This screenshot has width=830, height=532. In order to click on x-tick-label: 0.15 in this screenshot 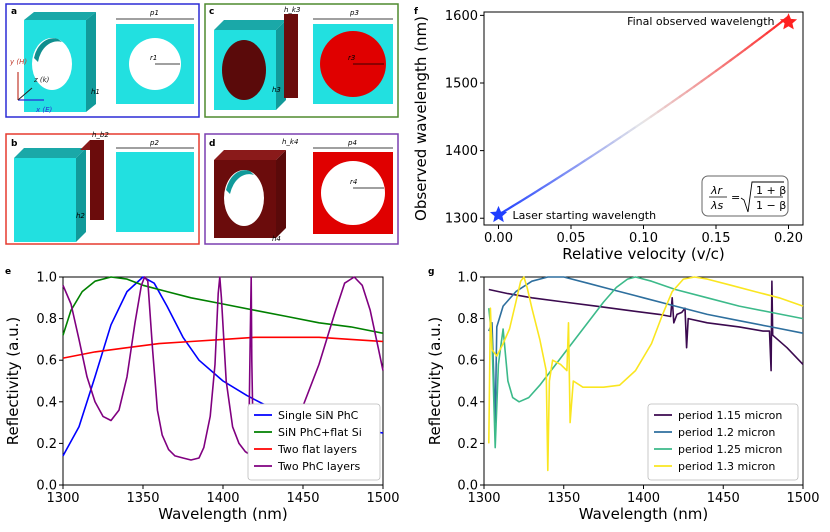, I will do `click(716, 238)`.